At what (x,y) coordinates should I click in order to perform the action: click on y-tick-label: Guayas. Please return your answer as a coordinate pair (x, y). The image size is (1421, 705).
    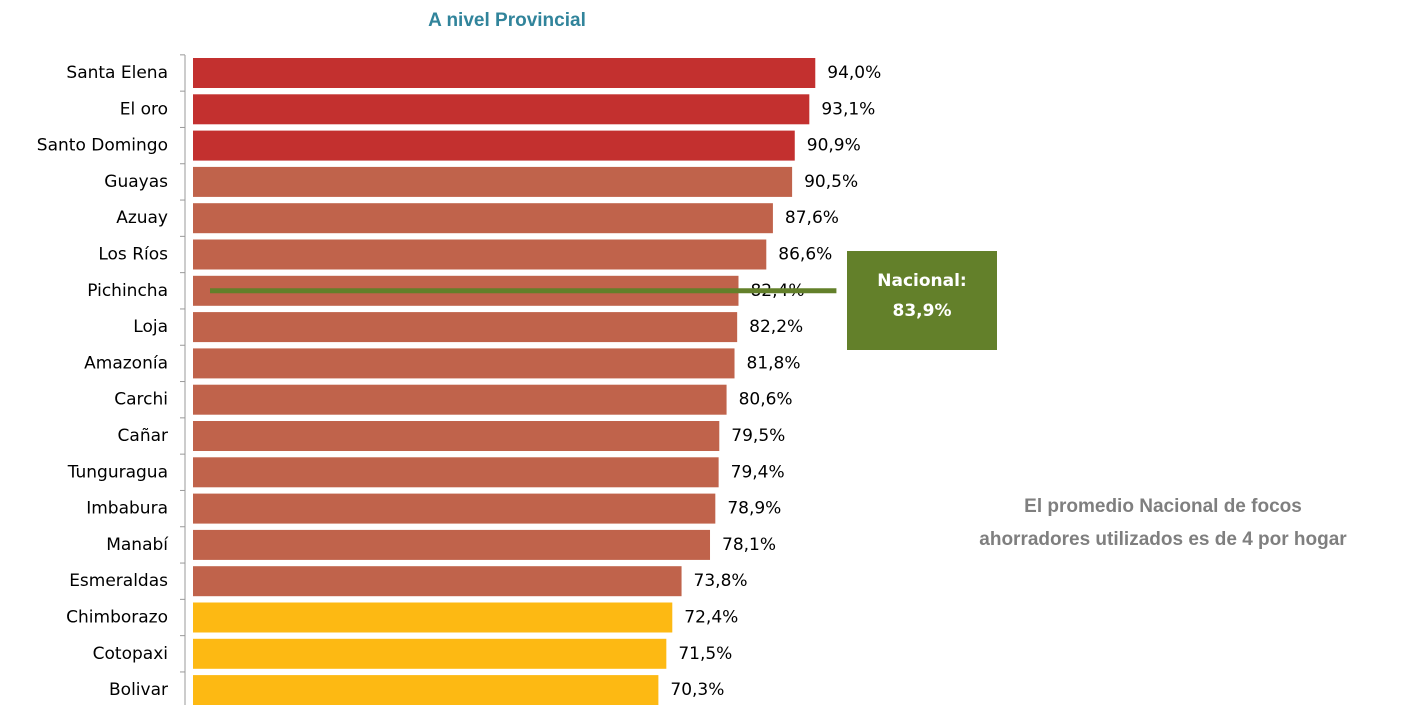
    Looking at the image, I should click on (136, 182).